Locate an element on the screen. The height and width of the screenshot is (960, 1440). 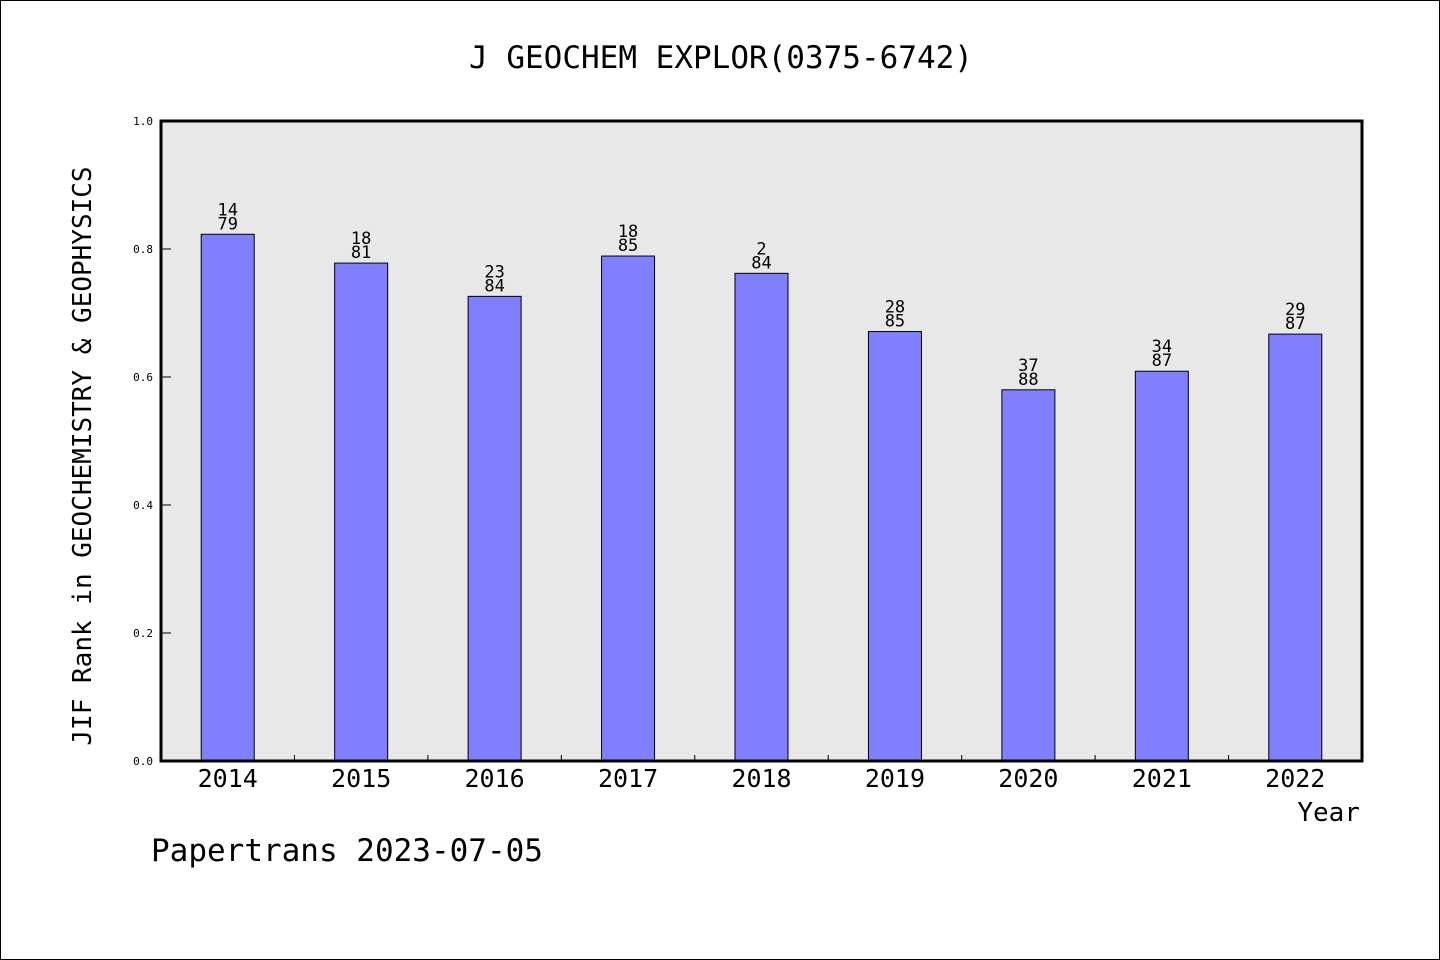
bar-2016 is located at coordinates (494, 528).